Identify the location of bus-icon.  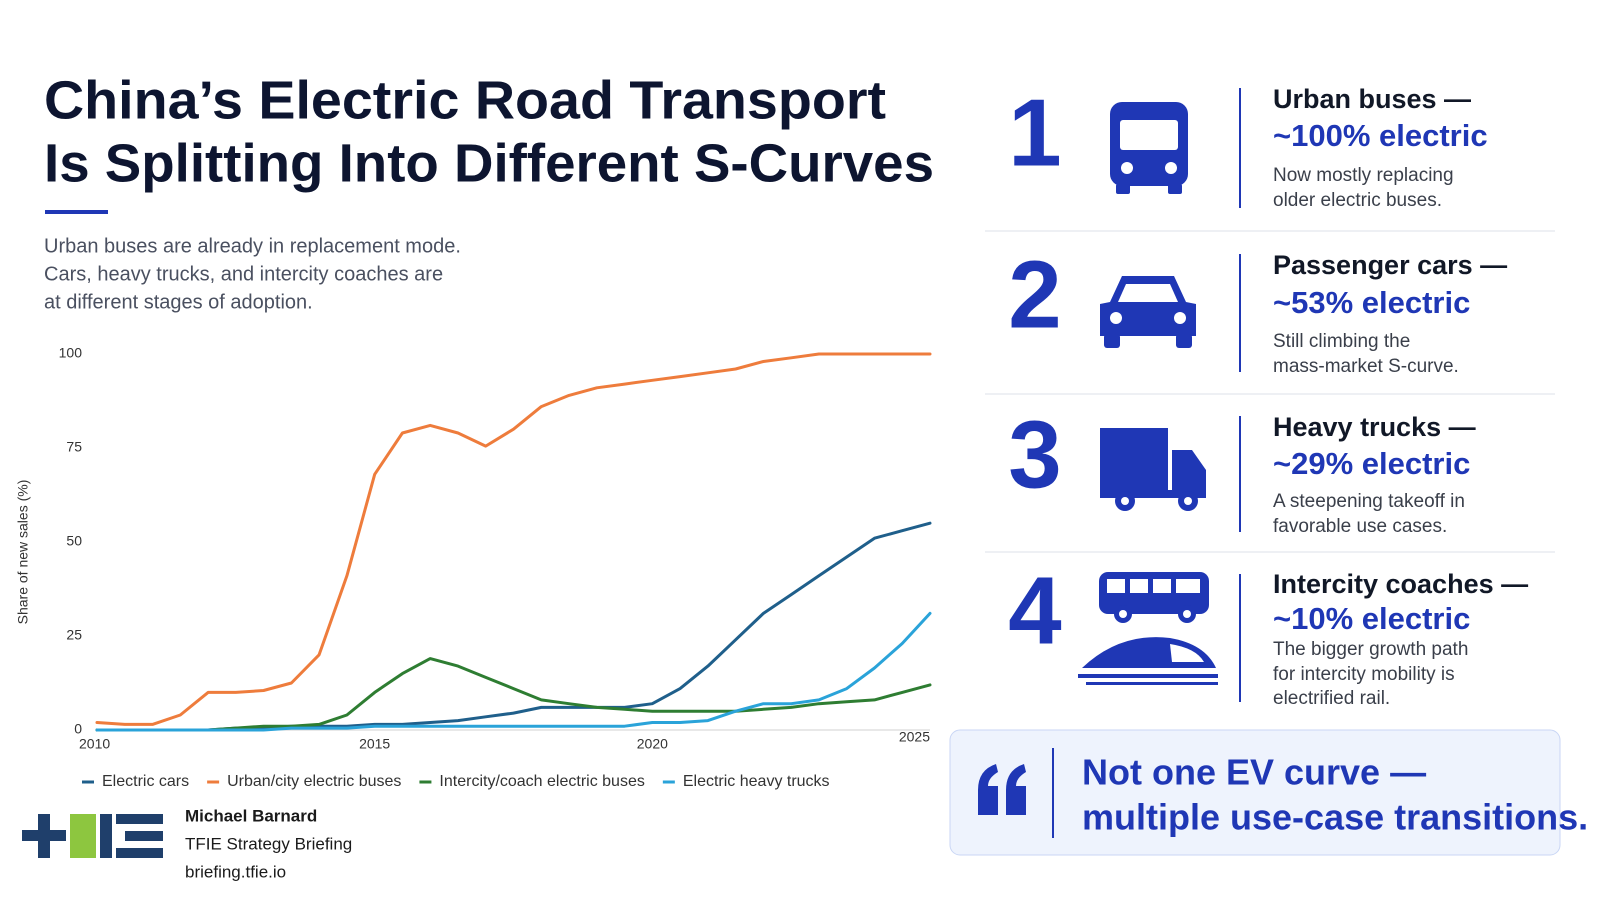
(1149, 148).